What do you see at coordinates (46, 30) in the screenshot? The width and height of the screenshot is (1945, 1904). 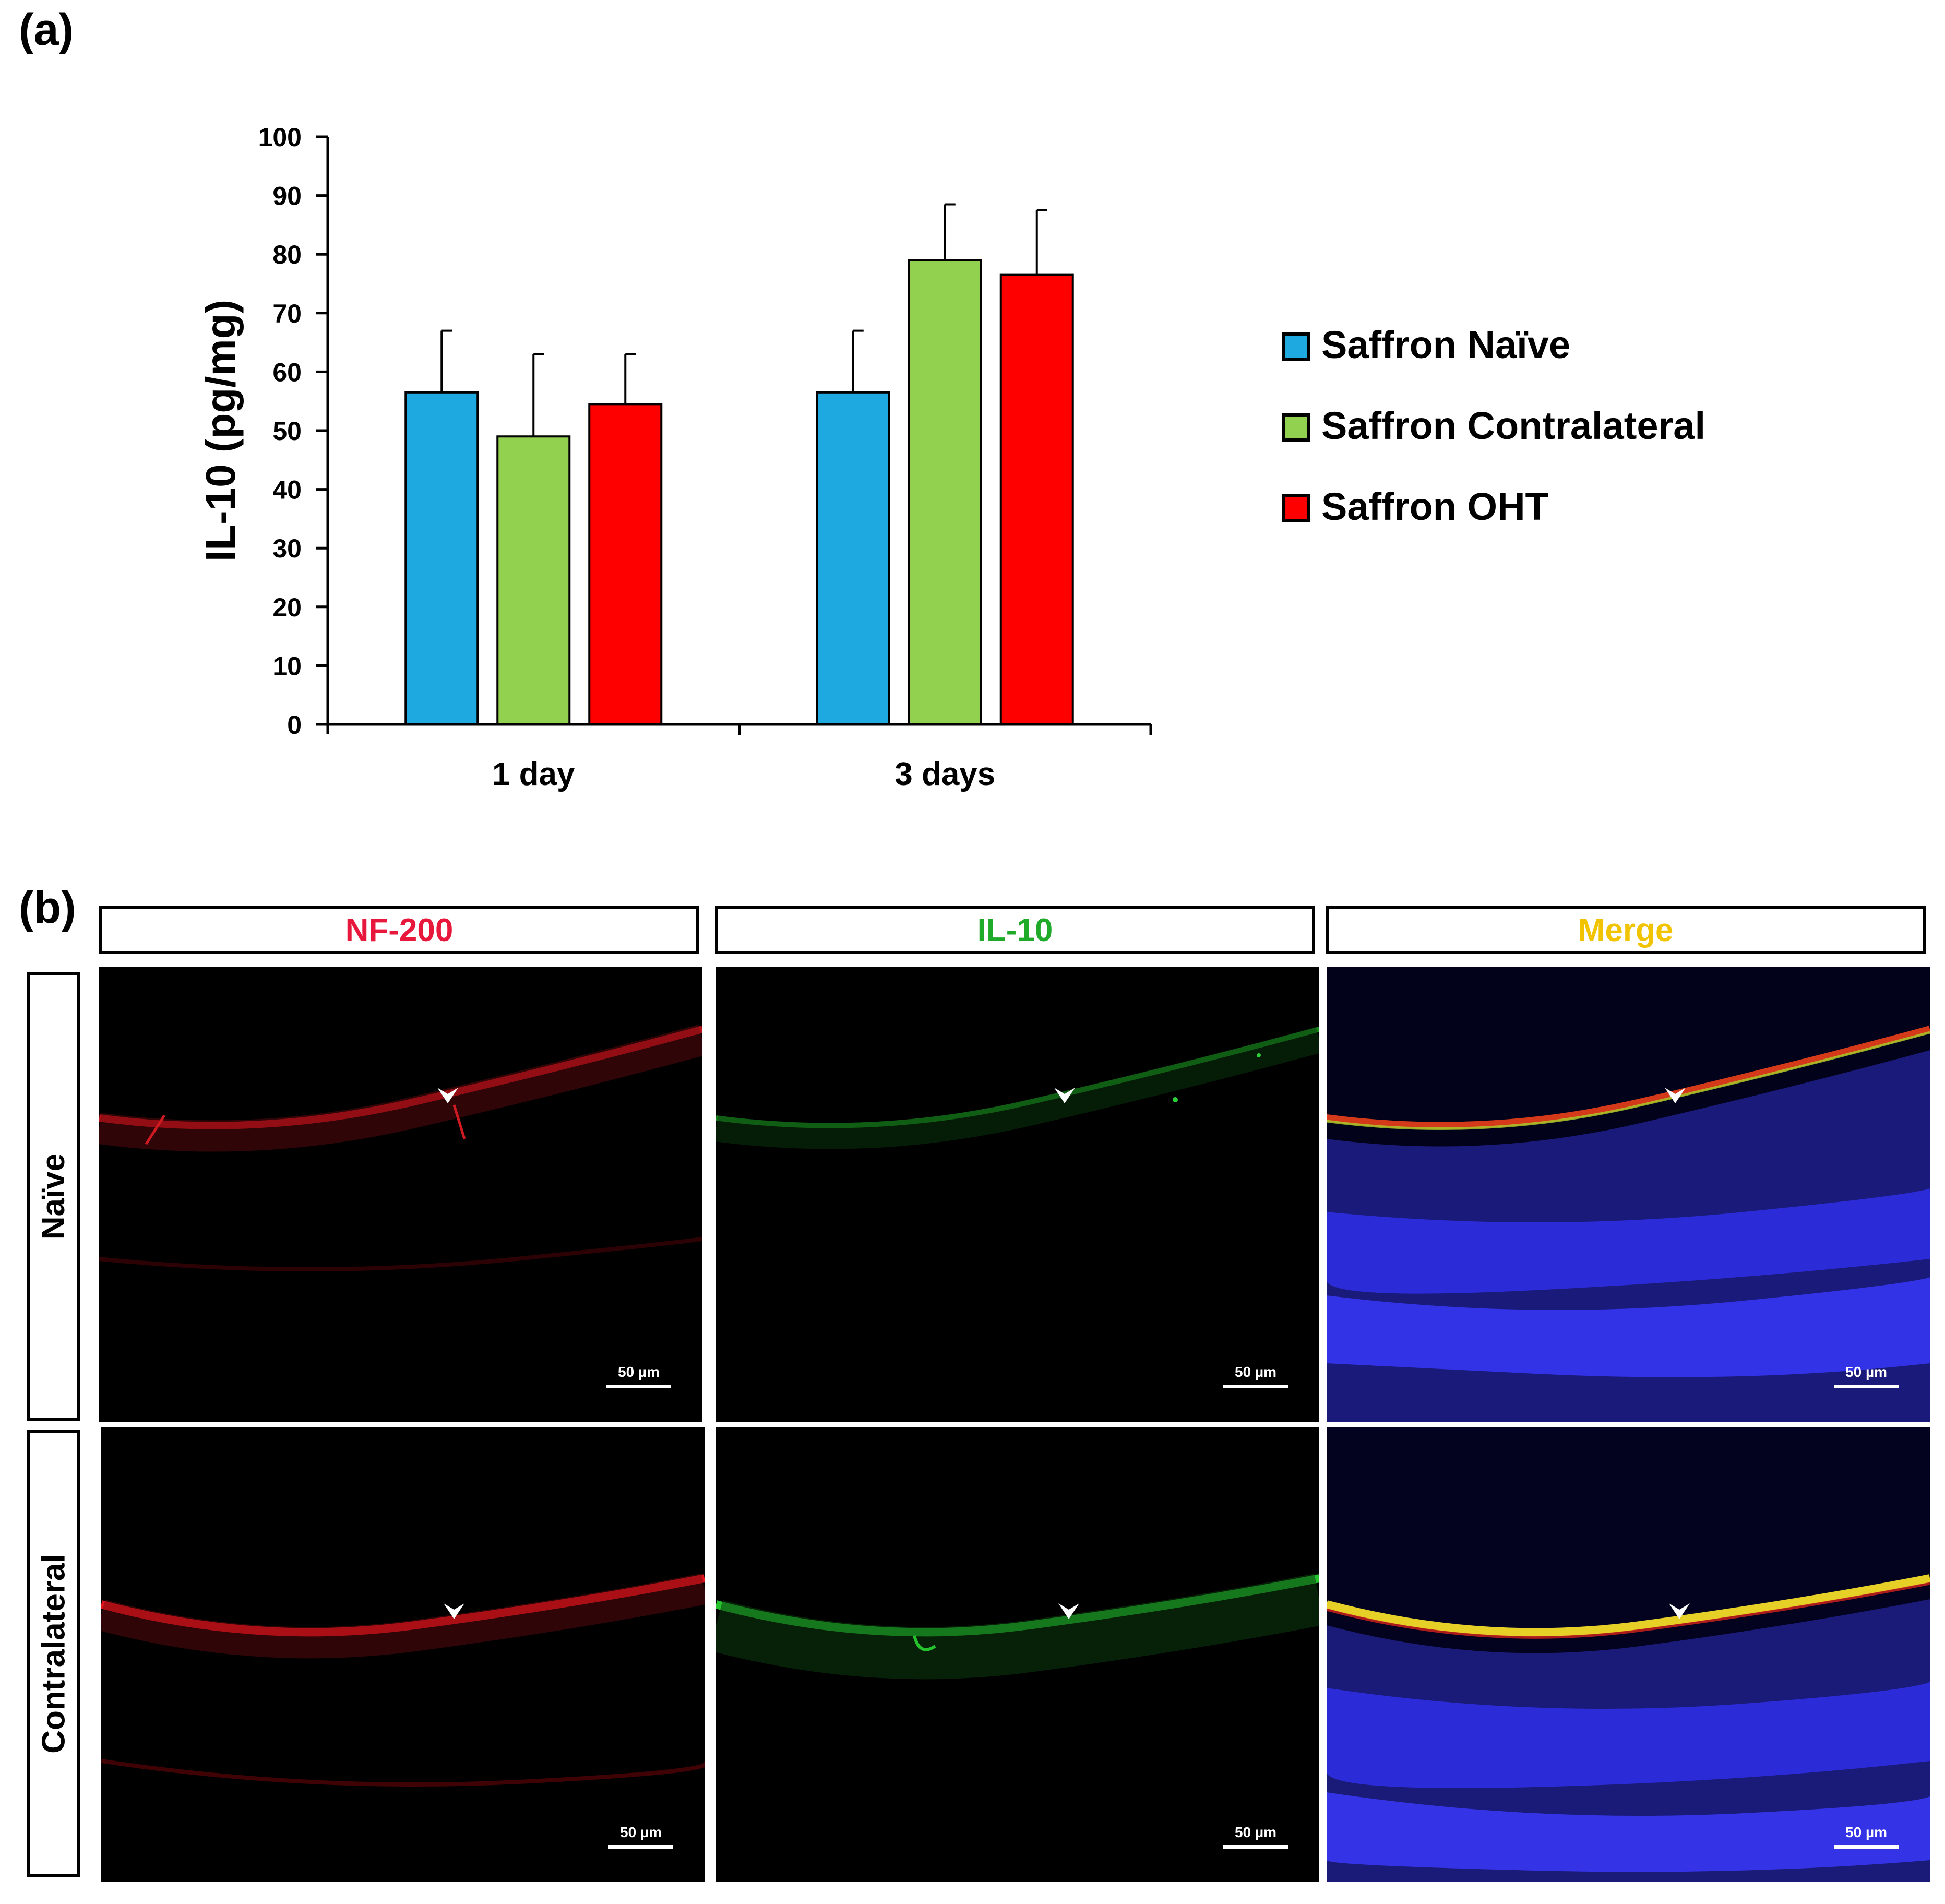 I see `panel-label-a: (a)` at bounding box center [46, 30].